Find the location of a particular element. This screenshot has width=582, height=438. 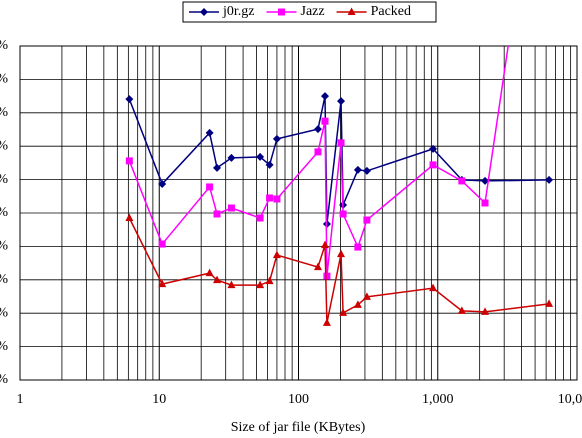

legend-box is located at coordinates (309, 12).